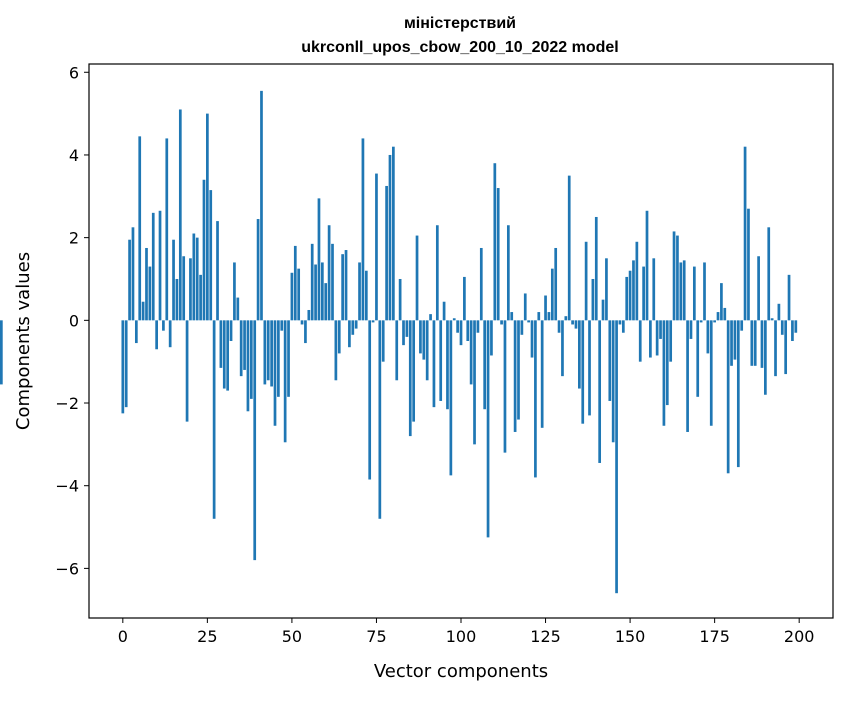 Image resolution: width=847 pixels, height=701 pixels. I want to click on y-tick-label: −2, so click(67, 403).